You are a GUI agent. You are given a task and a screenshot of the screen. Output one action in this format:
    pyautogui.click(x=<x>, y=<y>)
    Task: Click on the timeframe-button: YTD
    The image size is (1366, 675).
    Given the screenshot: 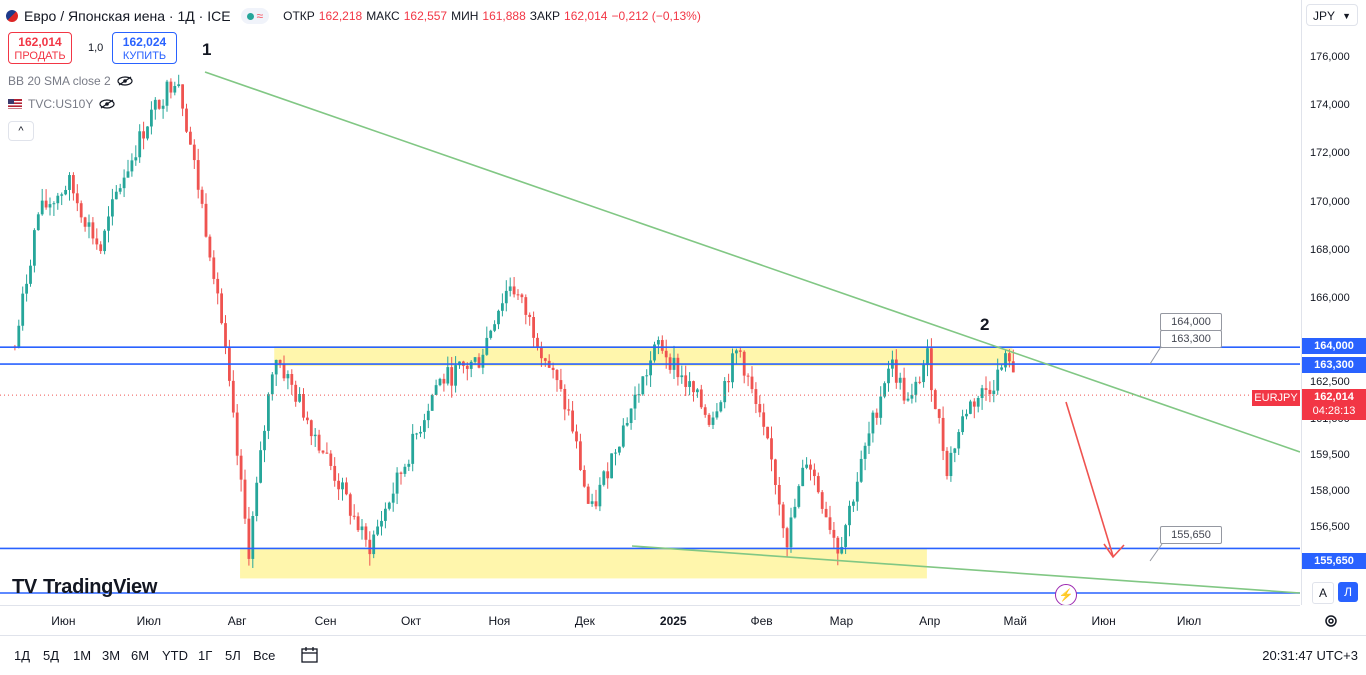 What is the action you would take?
    pyautogui.click(x=175, y=655)
    